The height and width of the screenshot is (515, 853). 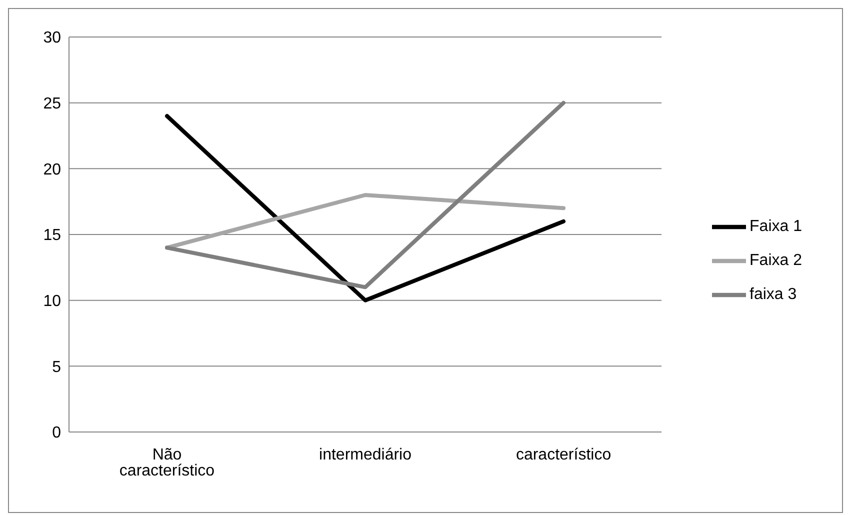 I want to click on y-tick-label: 25, so click(x=52, y=104).